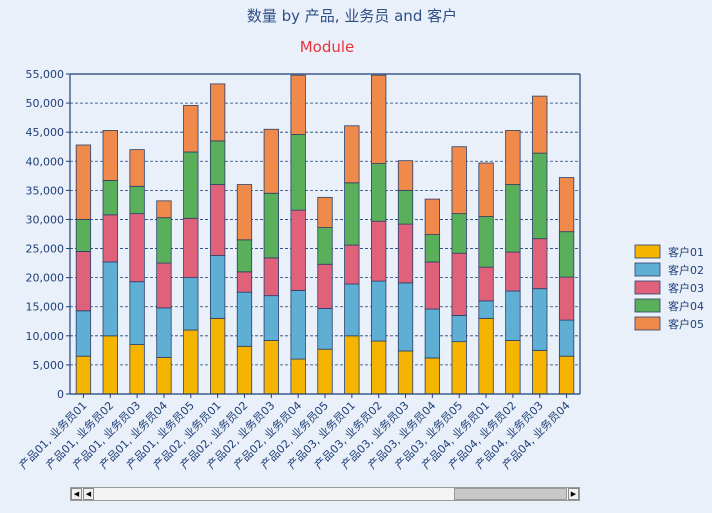 This screenshot has height=513, width=712. What do you see at coordinates (510, 494) in the screenshot?
I see `scroll-thumb` at bounding box center [510, 494].